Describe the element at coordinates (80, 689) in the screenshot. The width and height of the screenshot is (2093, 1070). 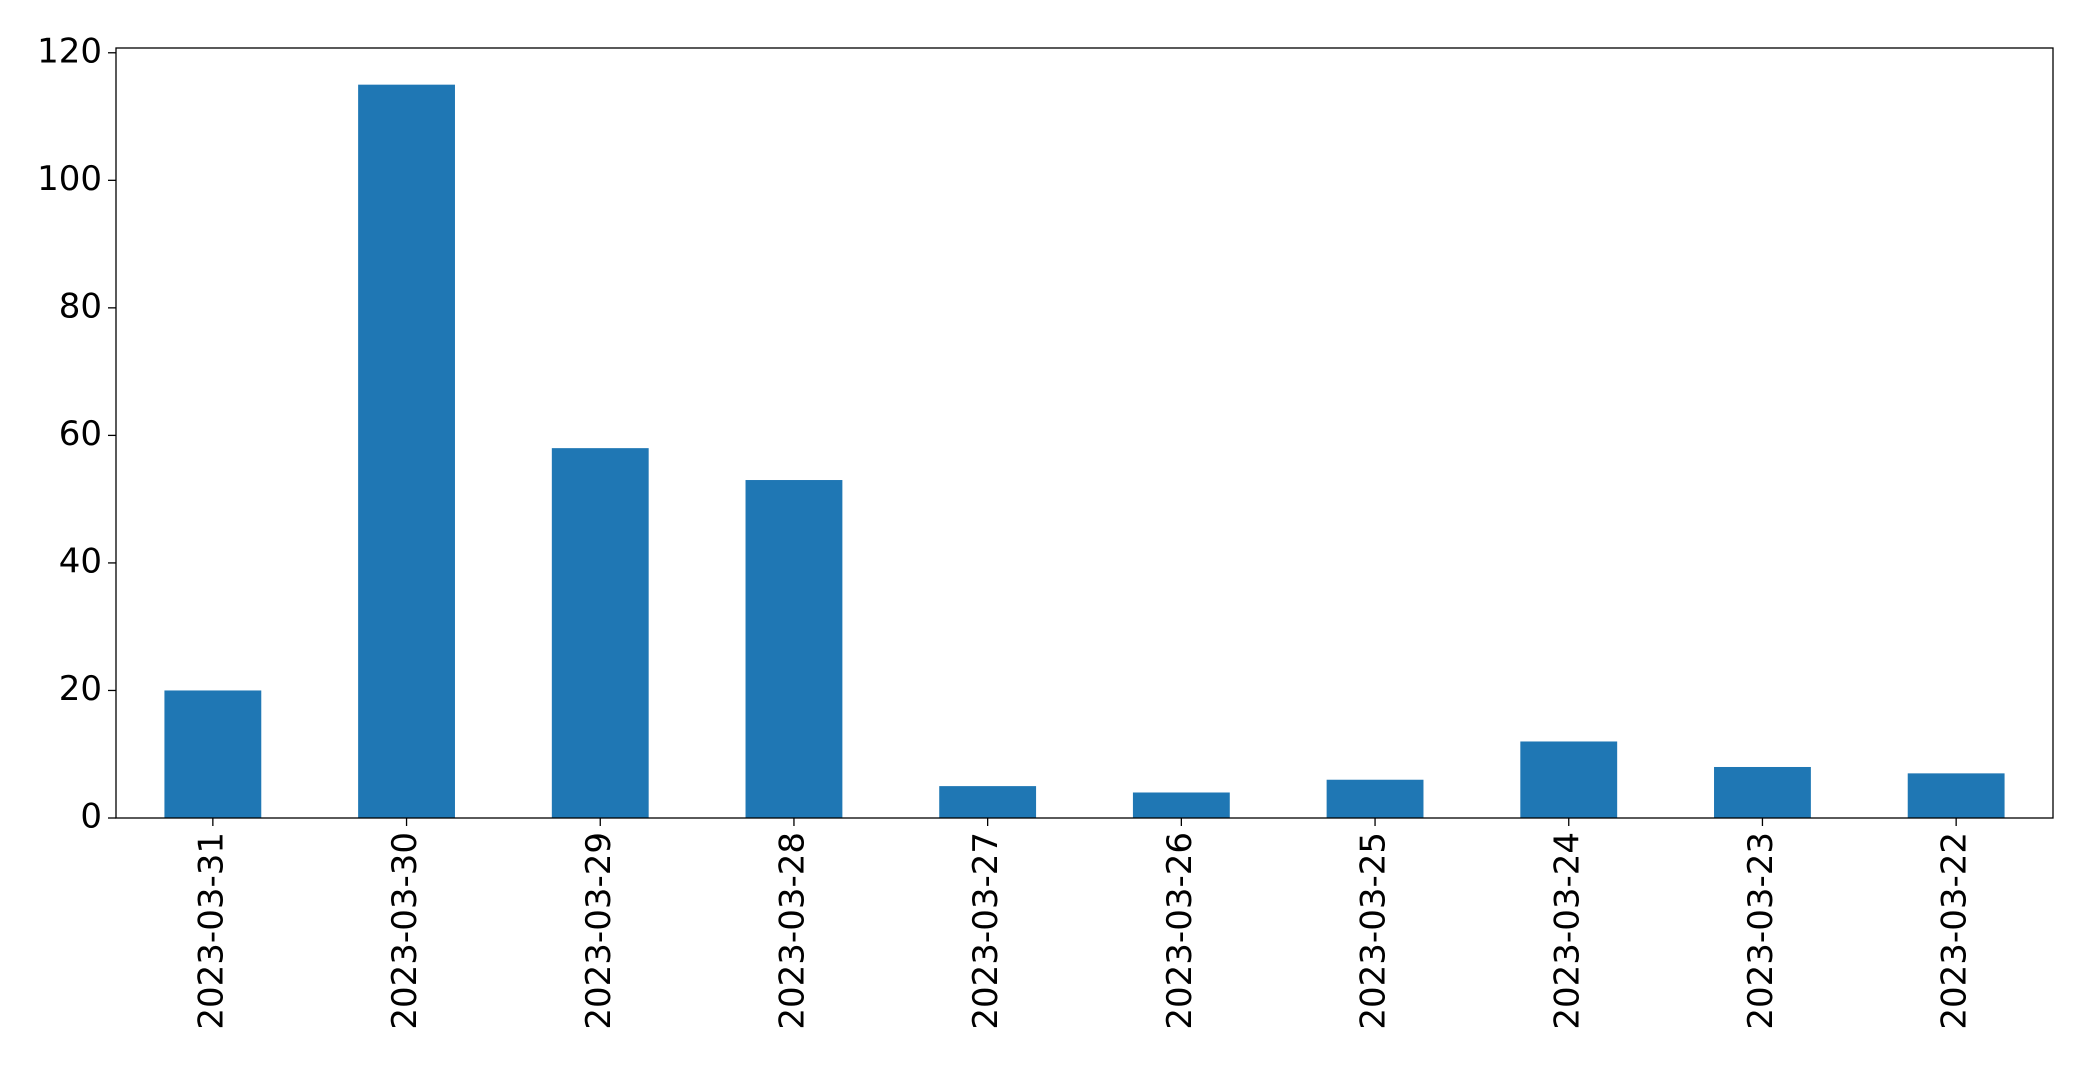
I see `y-tick-label: 20` at that location.